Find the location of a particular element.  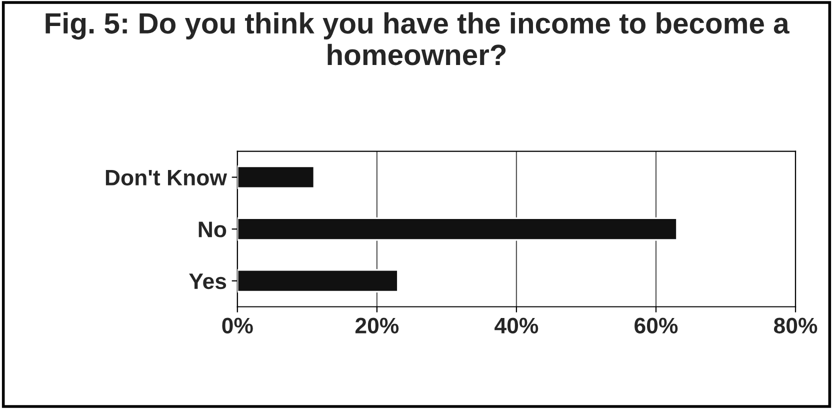

x-tick-label: 20% is located at coordinates (377, 326).